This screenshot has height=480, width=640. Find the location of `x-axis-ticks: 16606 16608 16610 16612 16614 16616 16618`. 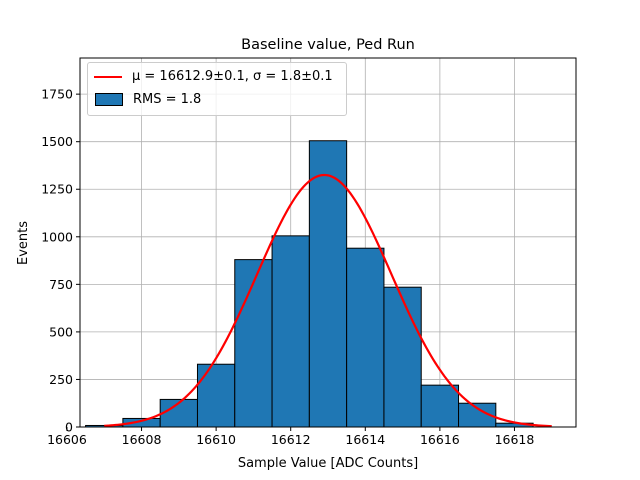

x-axis-ticks: 16606 16608 16610 16612 16614 16616 16618 is located at coordinates (290, 437).